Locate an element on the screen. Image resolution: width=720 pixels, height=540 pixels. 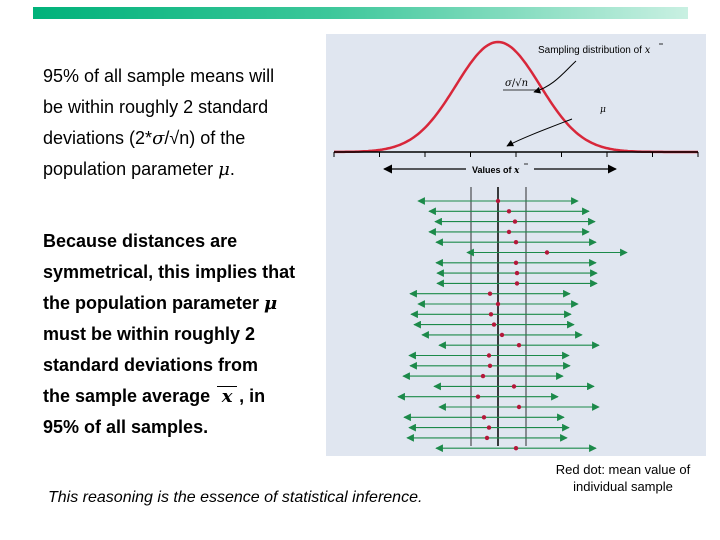
para2-line-1: Because distances are is located at coordinates (140, 241).